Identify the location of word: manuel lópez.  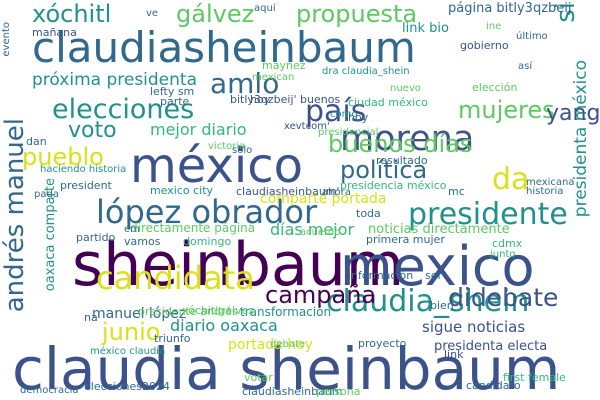
(139, 314).